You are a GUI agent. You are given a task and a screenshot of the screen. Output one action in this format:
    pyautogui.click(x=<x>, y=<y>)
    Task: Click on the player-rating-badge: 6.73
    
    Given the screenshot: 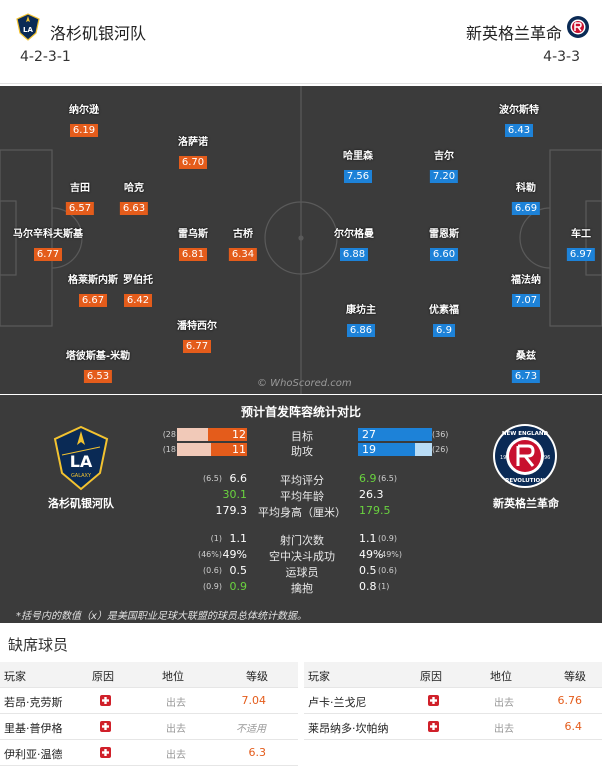 What is the action you would take?
    pyautogui.click(x=526, y=376)
    